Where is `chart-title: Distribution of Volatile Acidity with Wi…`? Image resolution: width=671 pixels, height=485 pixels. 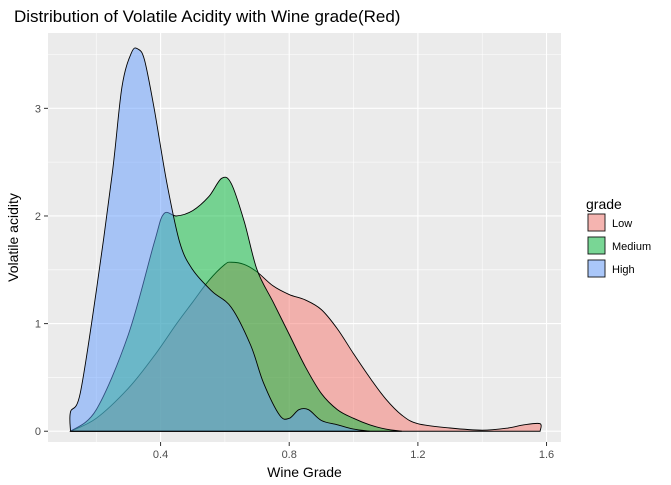 chart-title: Distribution of Volatile Acidity with Wi… is located at coordinates (207, 16).